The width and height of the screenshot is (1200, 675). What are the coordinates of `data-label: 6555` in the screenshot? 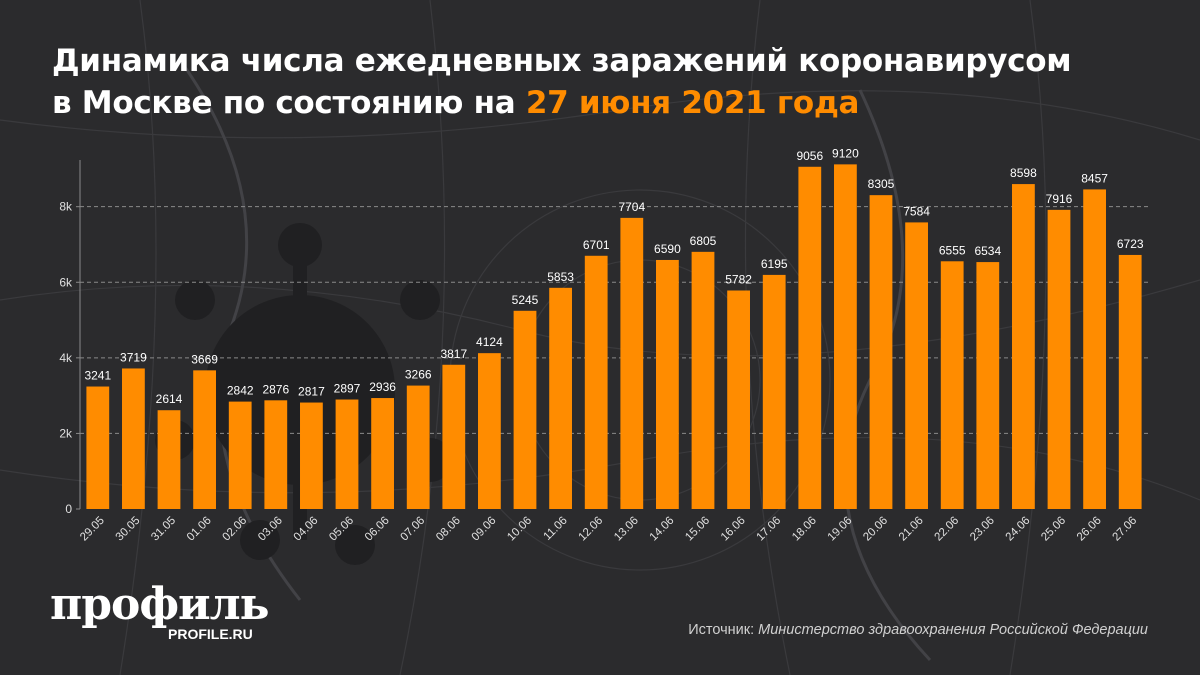 It's located at (952, 250).